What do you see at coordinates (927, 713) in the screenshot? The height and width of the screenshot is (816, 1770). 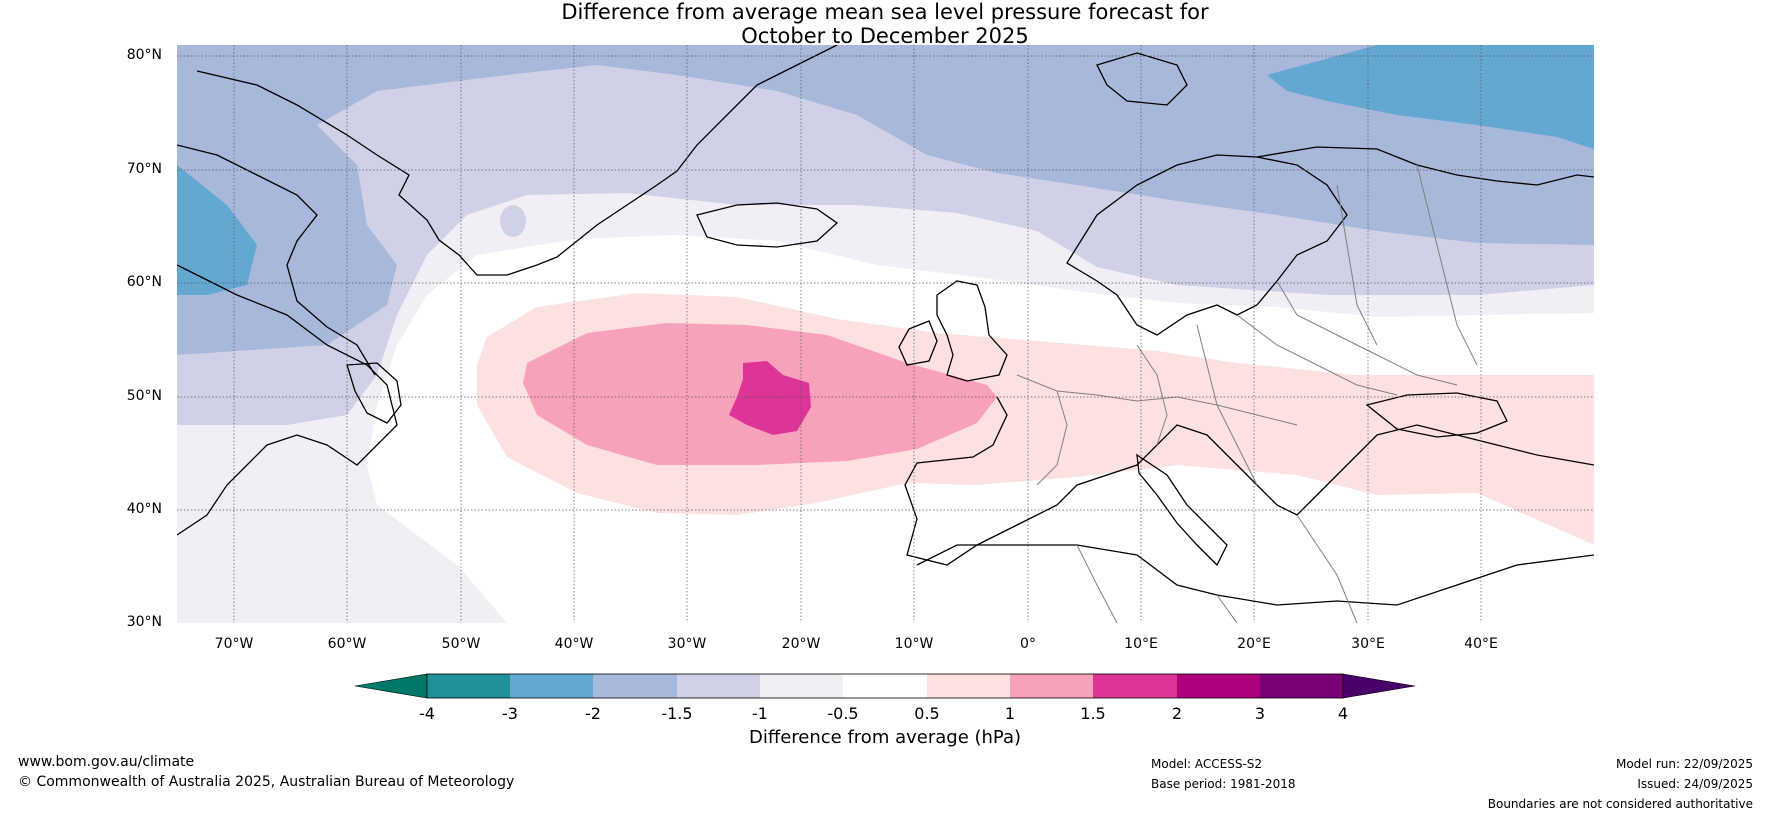 I see `colorbar-tick: 0.5` at bounding box center [927, 713].